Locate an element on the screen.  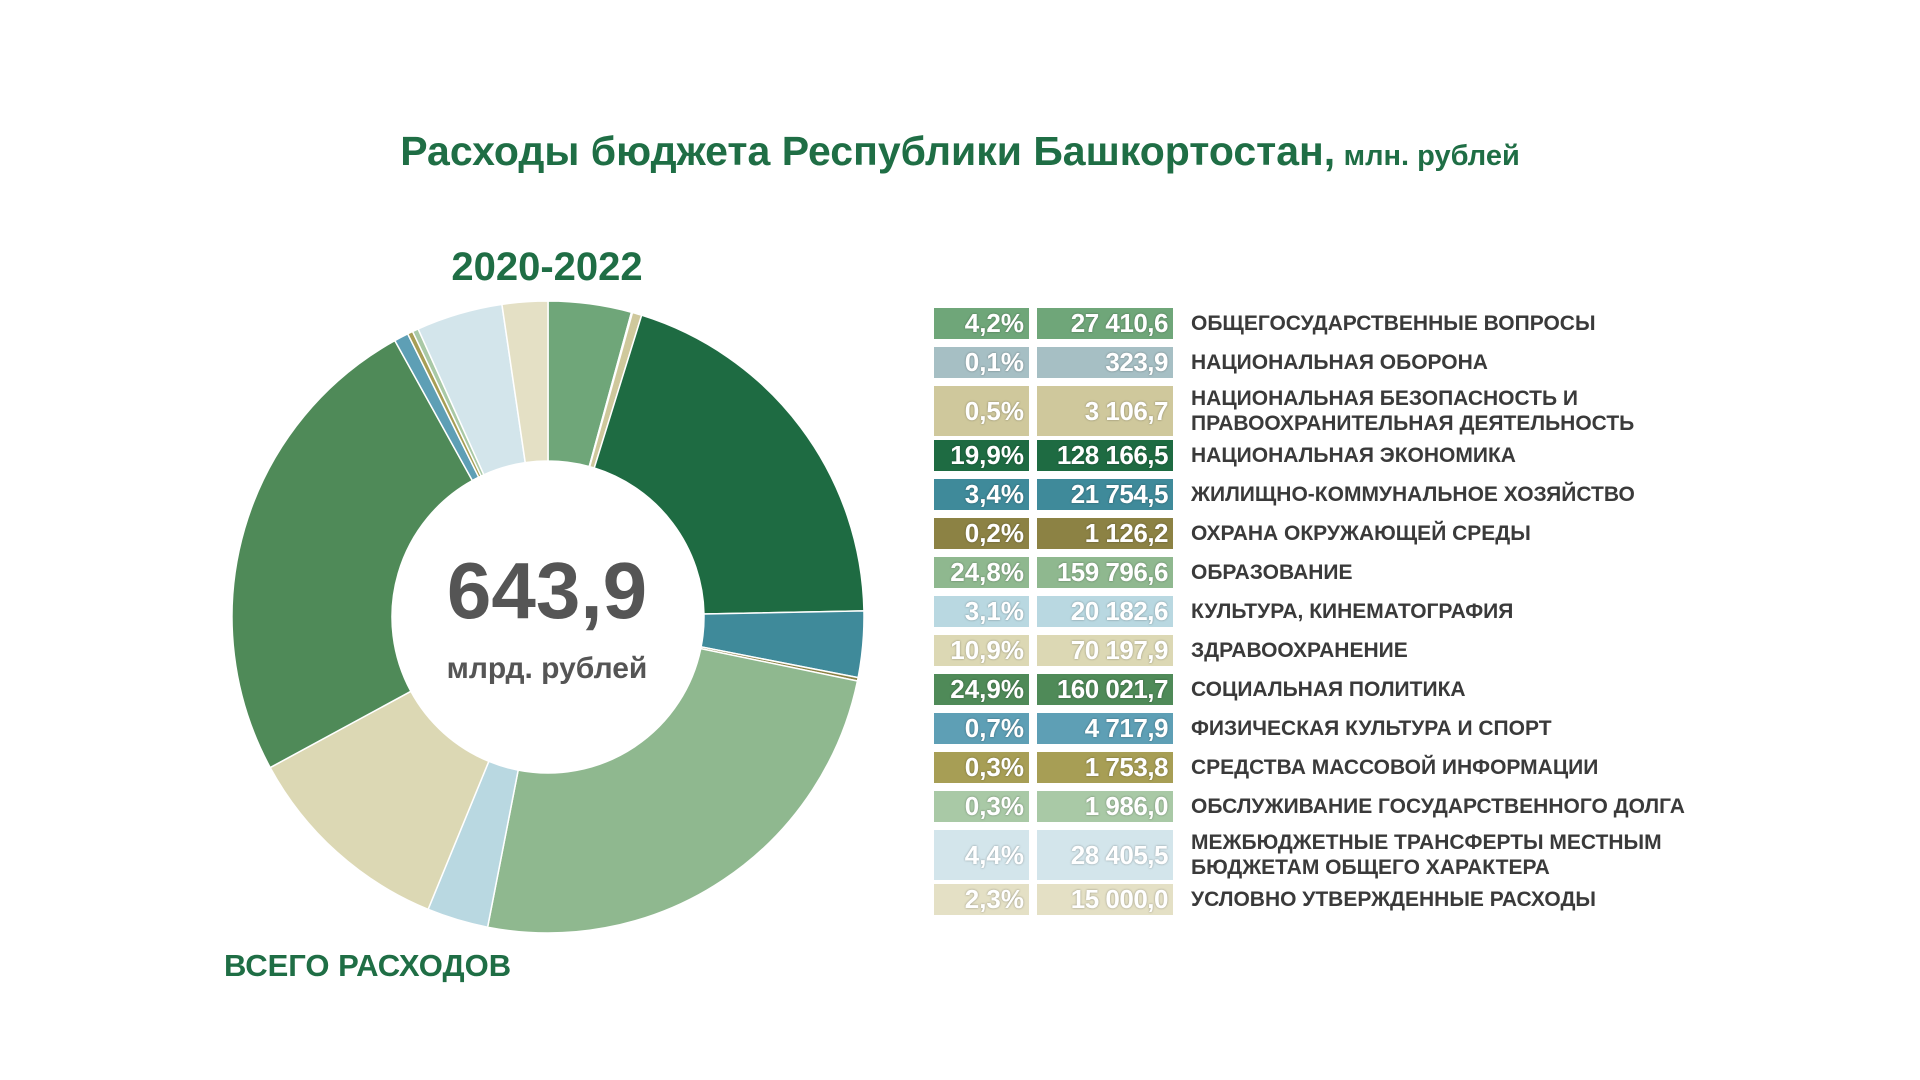
legend-value: 27 410,6 is located at coordinates (1105, 323).